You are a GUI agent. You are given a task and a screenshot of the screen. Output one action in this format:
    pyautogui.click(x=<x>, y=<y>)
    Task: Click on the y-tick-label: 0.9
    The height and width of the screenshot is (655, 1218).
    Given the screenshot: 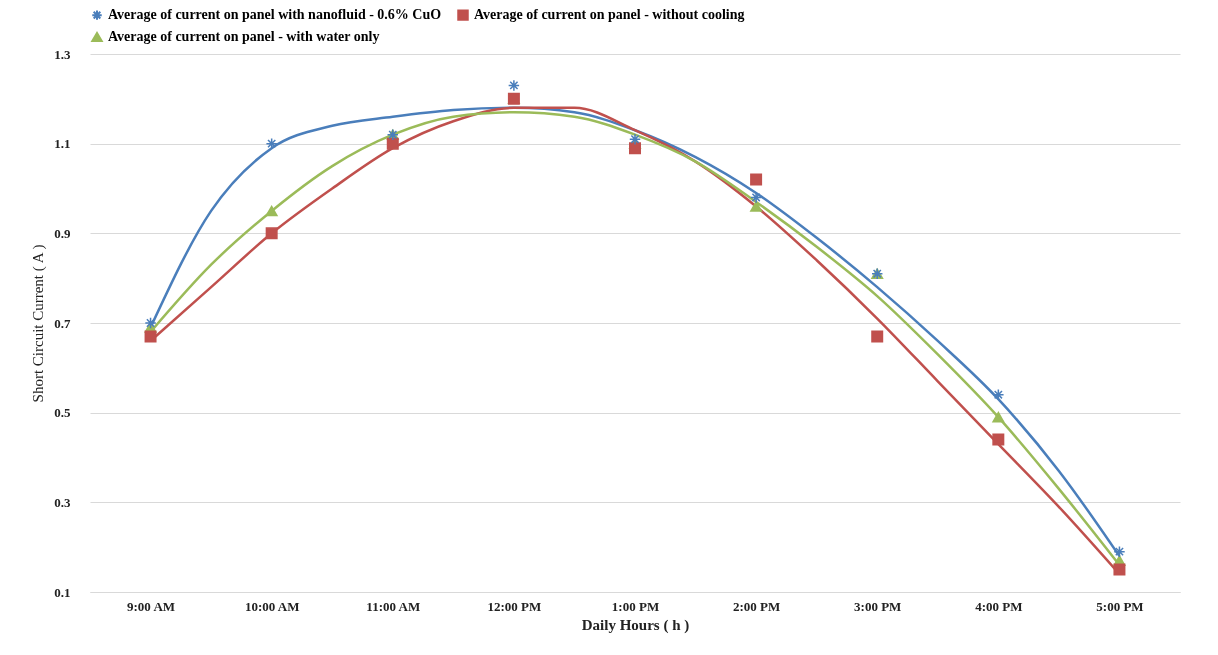 What is the action you would take?
    pyautogui.click(x=62, y=233)
    